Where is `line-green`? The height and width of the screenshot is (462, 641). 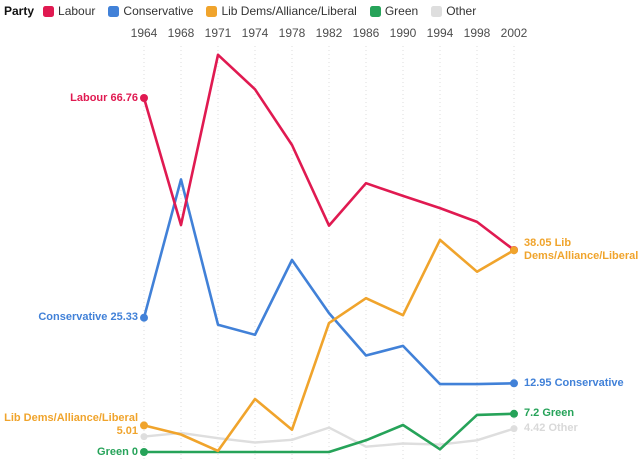
line-green is located at coordinates (329, 433).